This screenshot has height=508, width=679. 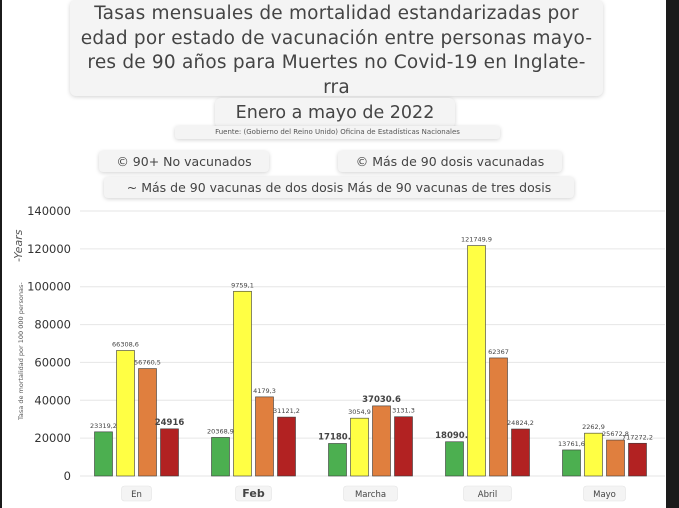 I want to click on data-label: 4179,3, so click(x=264, y=391).